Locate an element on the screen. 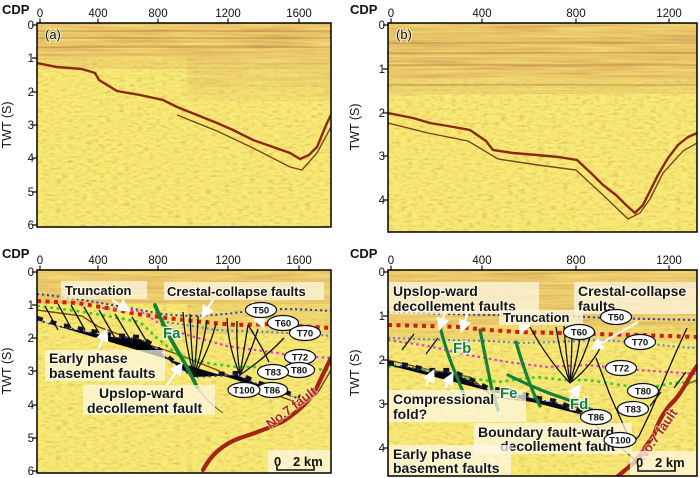 The height and width of the screenshot is (478, 700). boundary-fault-long is located at coordinates (657, 388).